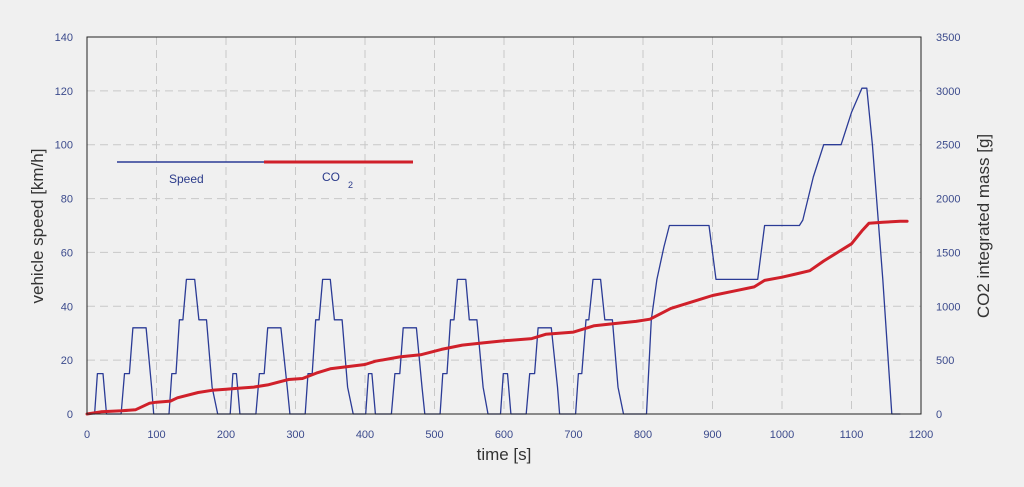 This screenshot has height=487, width=1024. What do you see at coordinates (37, 226) in the screenshot?
I see `y-axis-left-title: vehicle speed [km/h]` at bounding box center [37, 226].